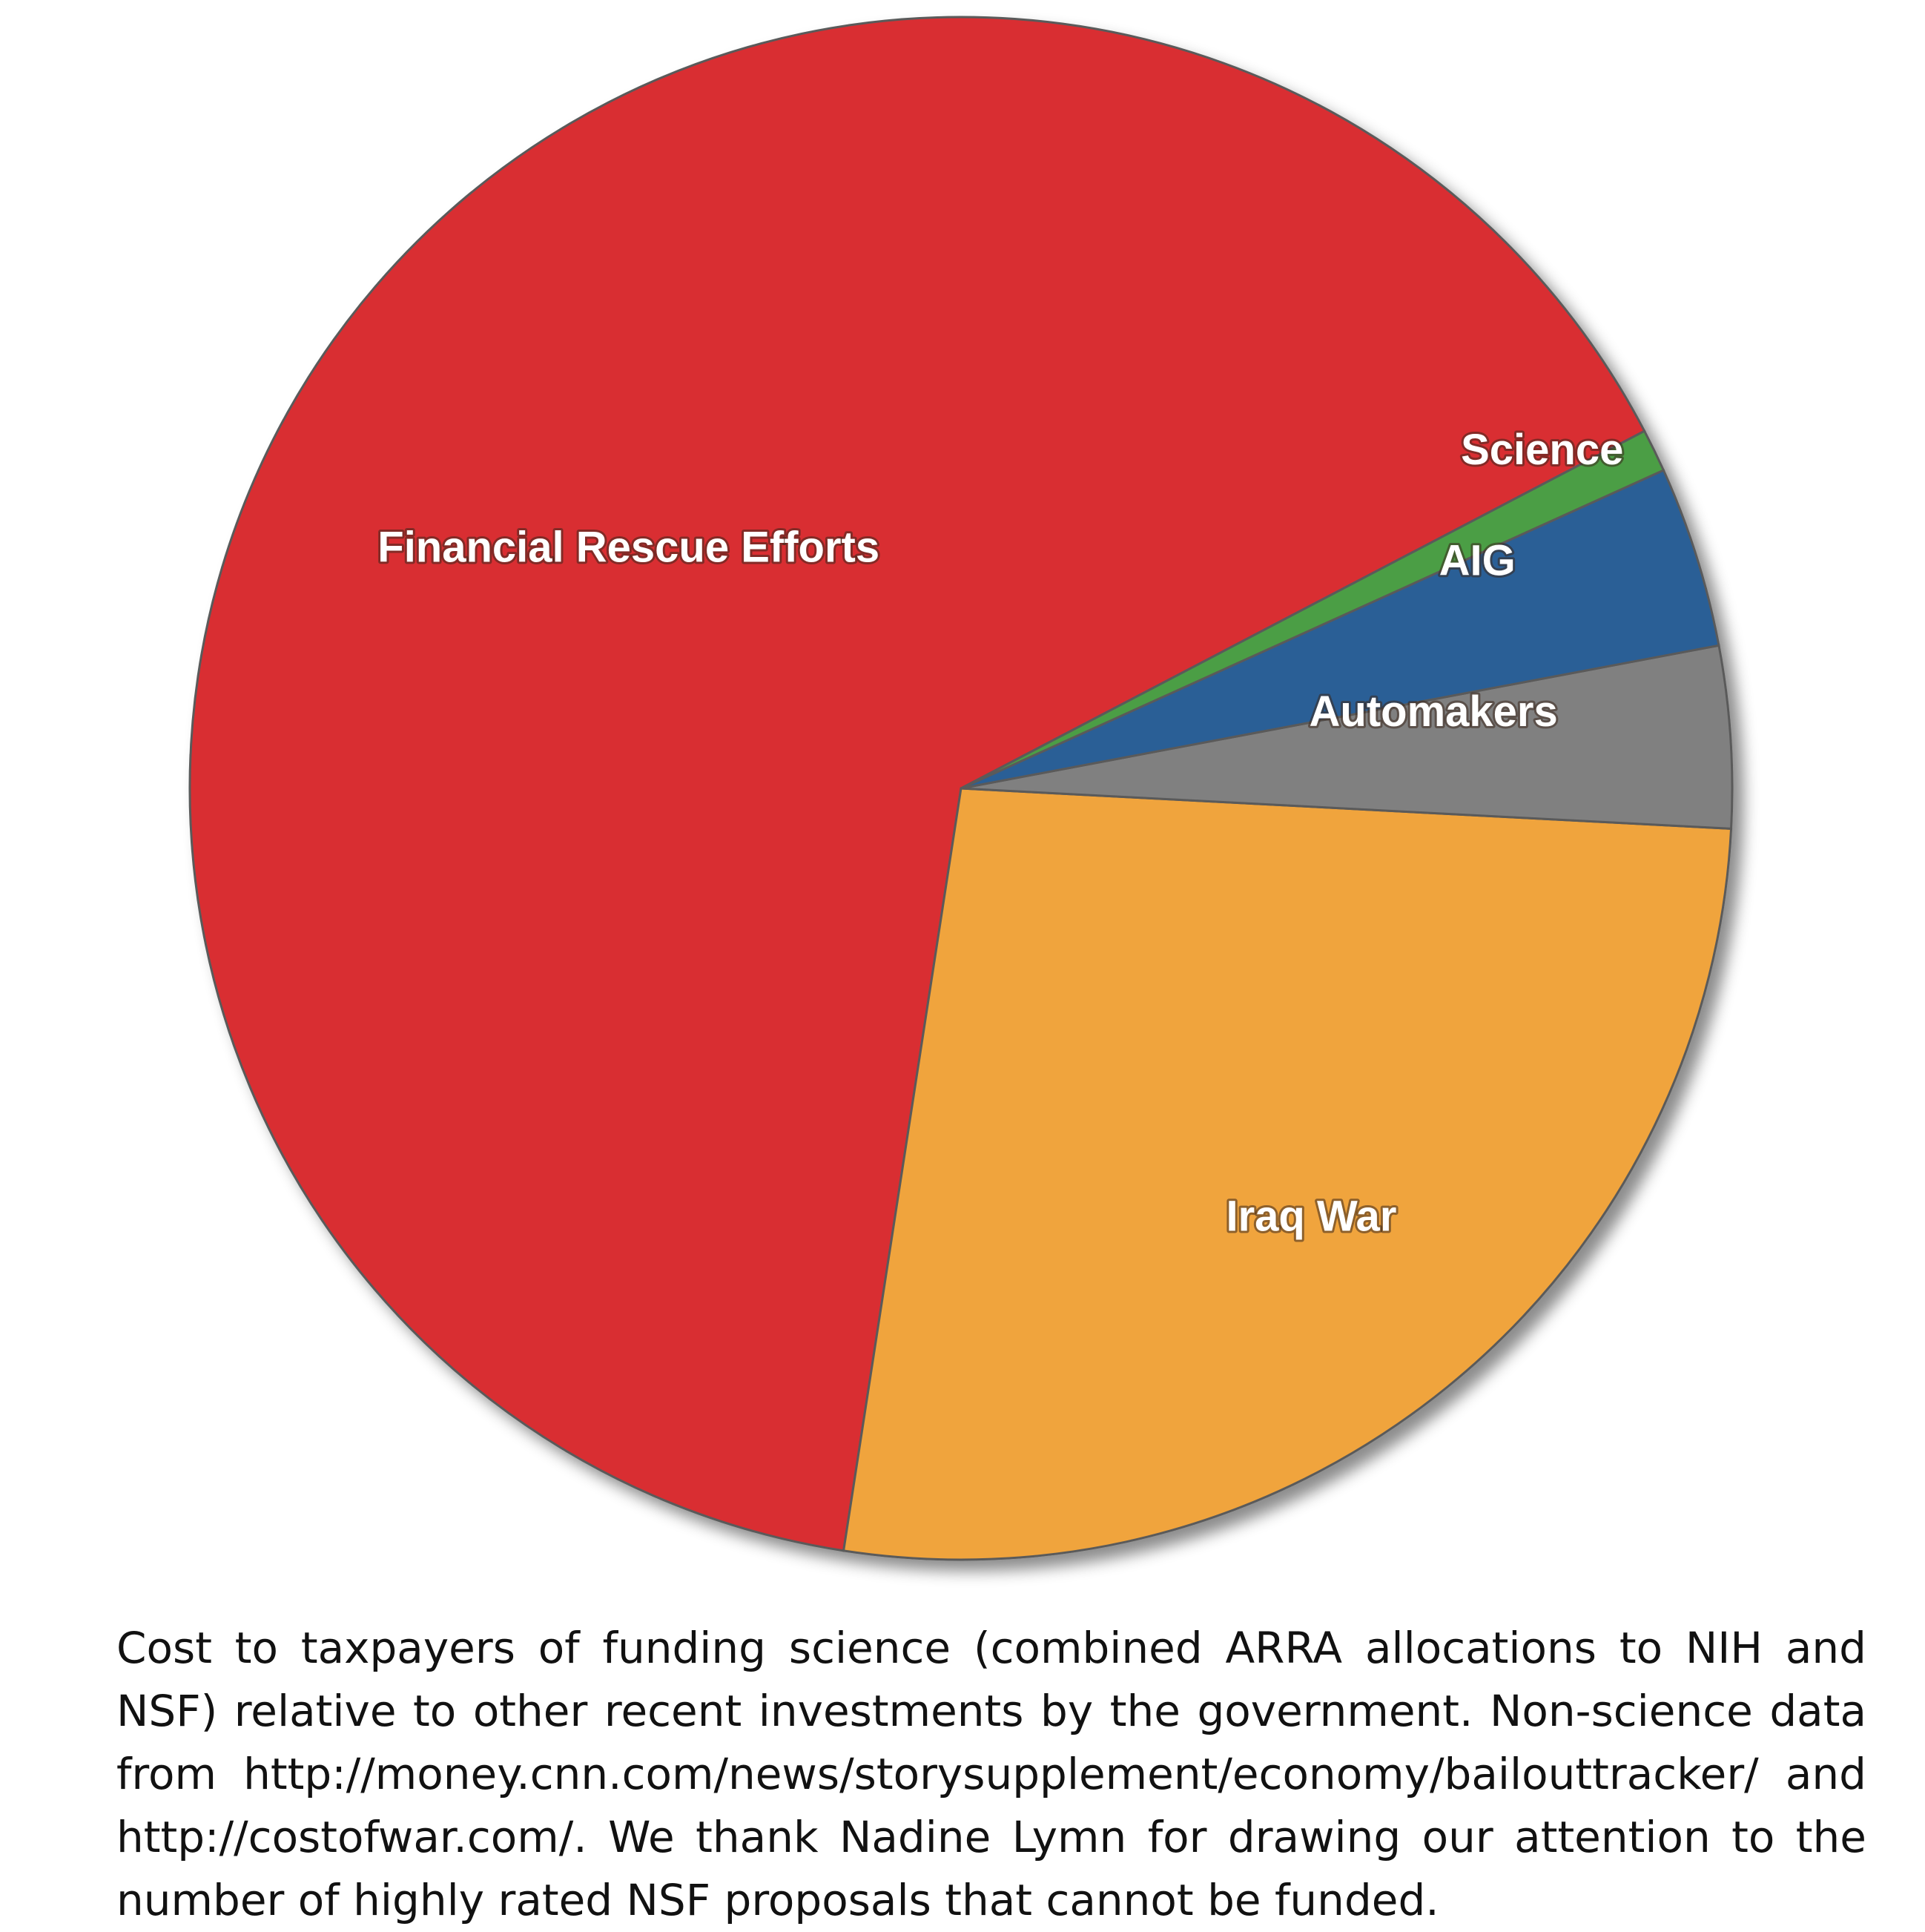  Describe the element at coordinates (1311, 1216) in the screenshot. I see `slice-label-iraq-war: Iraq War` at that location.